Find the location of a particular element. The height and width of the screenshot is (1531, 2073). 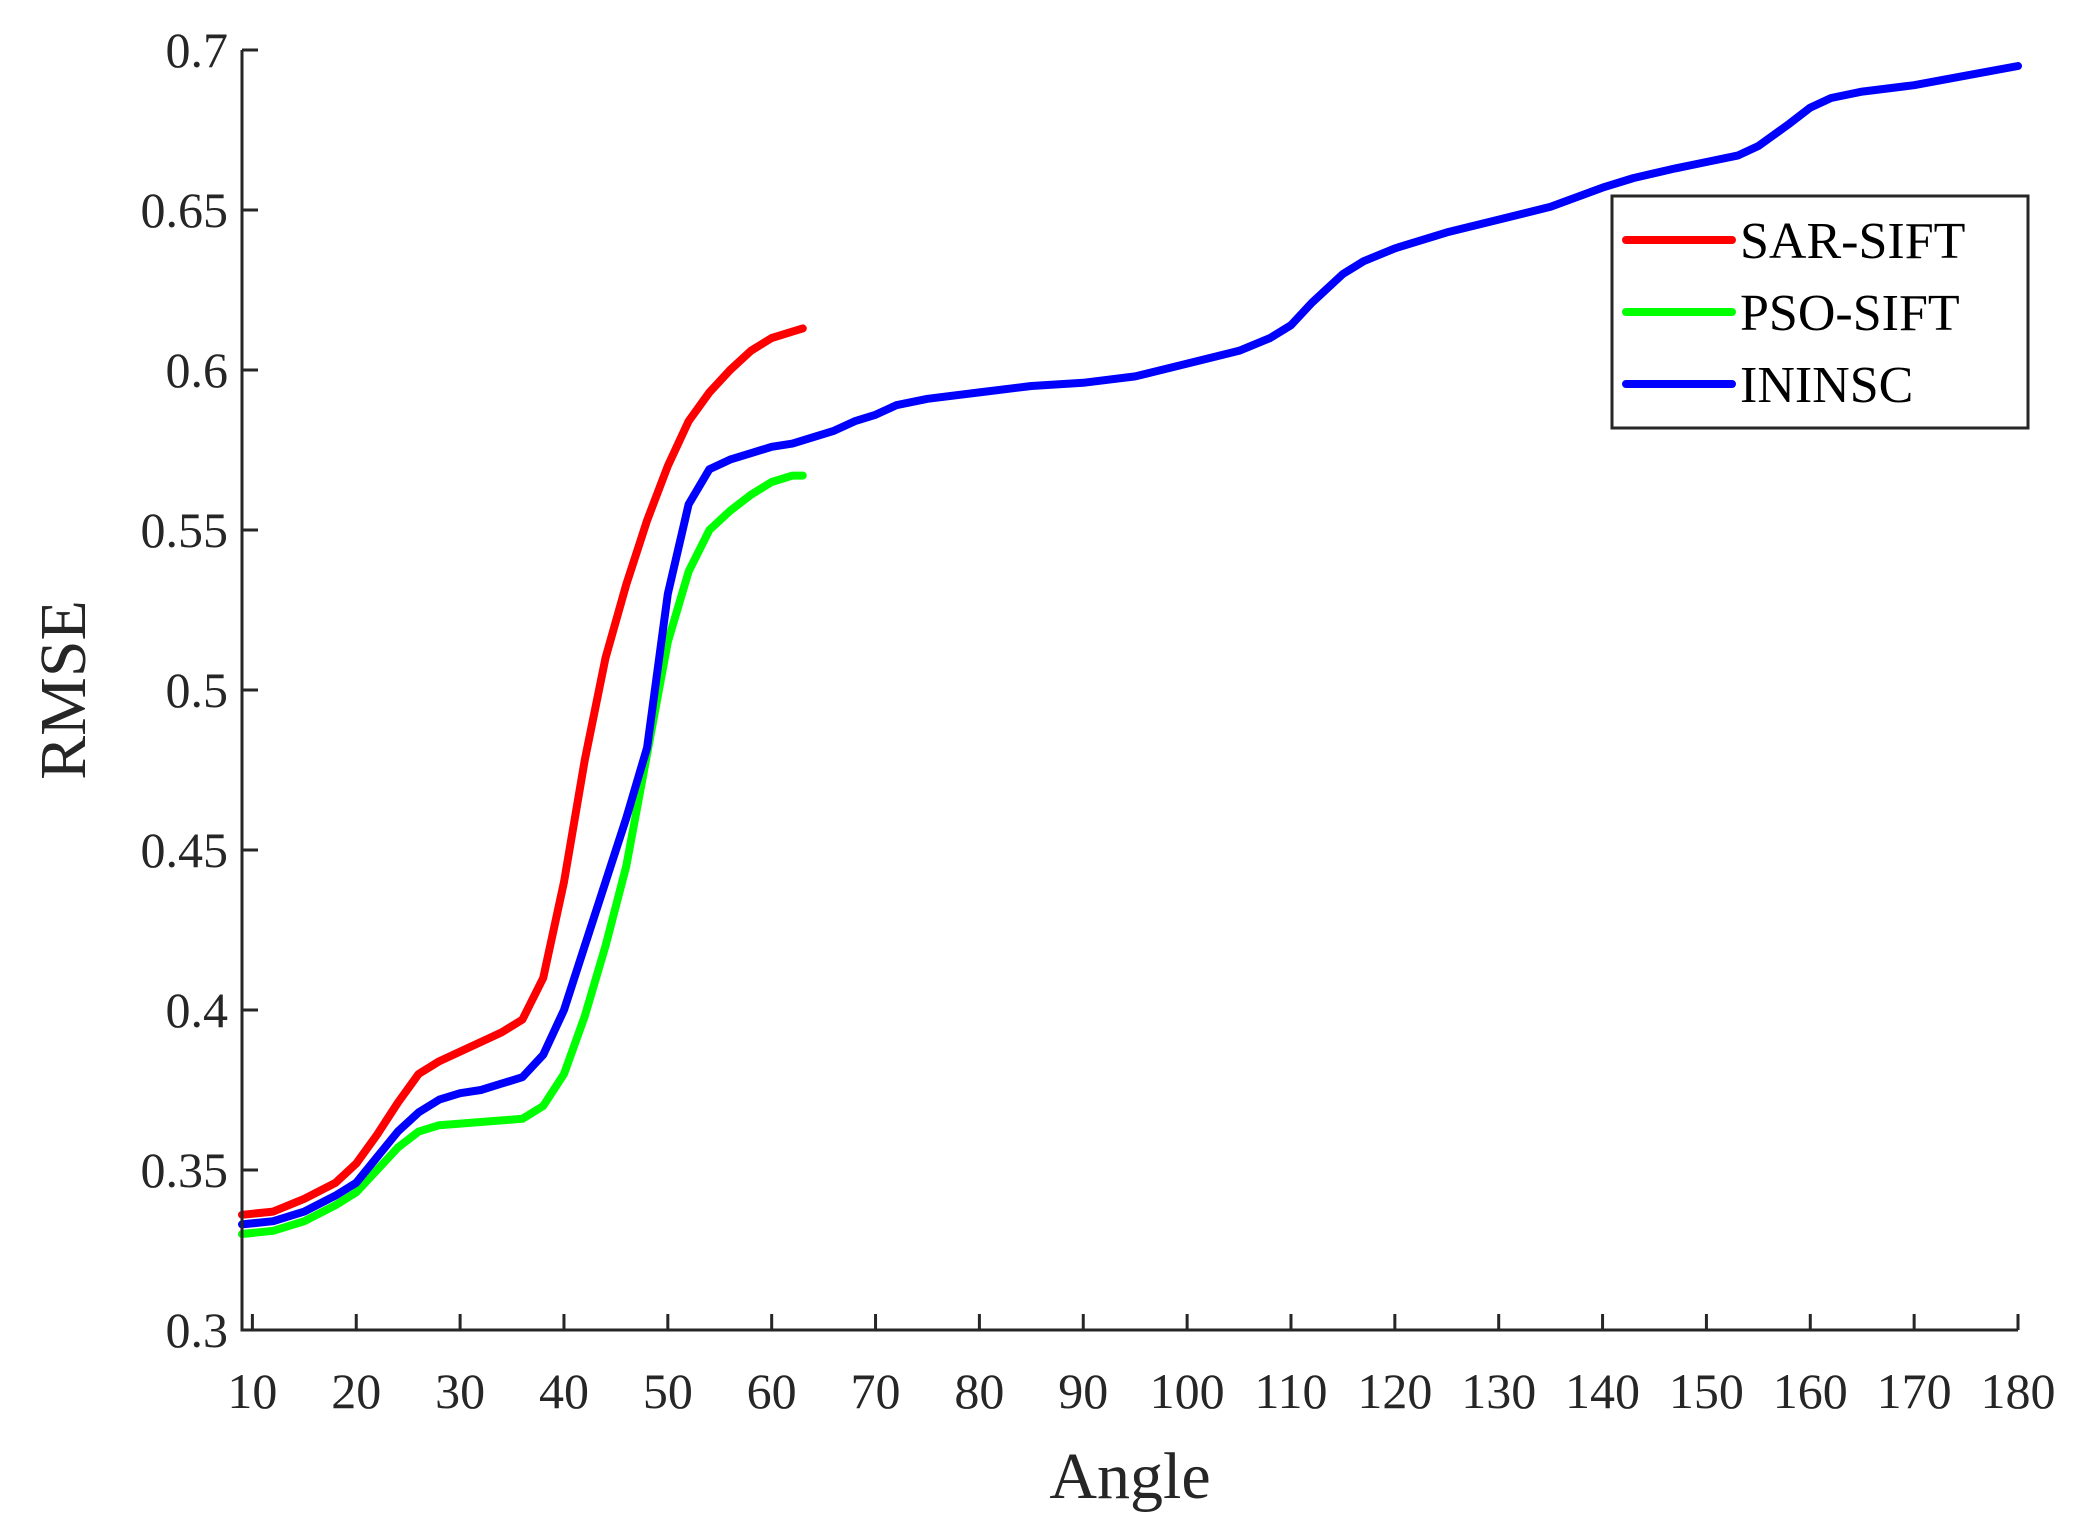

x-tick-label: 40 is located at coordinates (564, 1391).